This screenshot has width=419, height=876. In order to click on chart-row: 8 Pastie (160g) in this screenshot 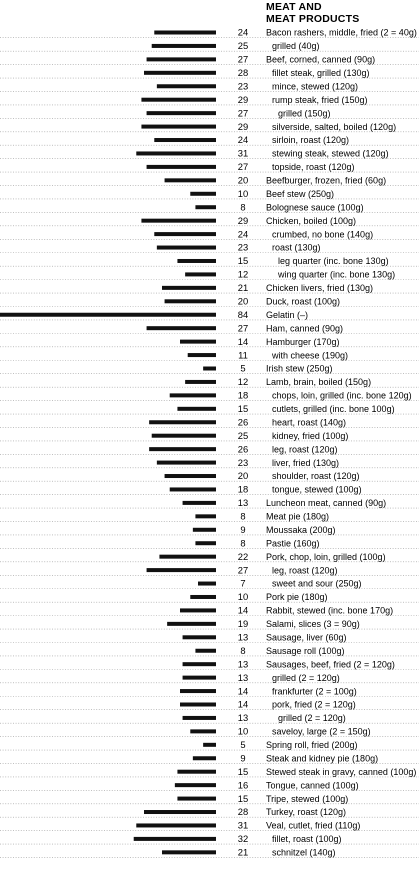, I will do `click(209, 543)`.